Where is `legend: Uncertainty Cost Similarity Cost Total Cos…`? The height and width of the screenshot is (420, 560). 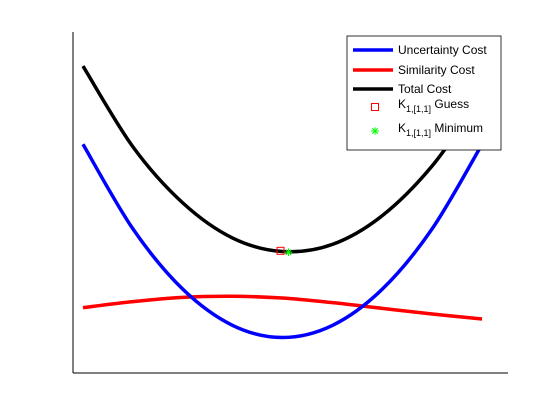 legend: Uncertainty Cost Similarity Cost Total Cos… is located at coordinates (424, 93).